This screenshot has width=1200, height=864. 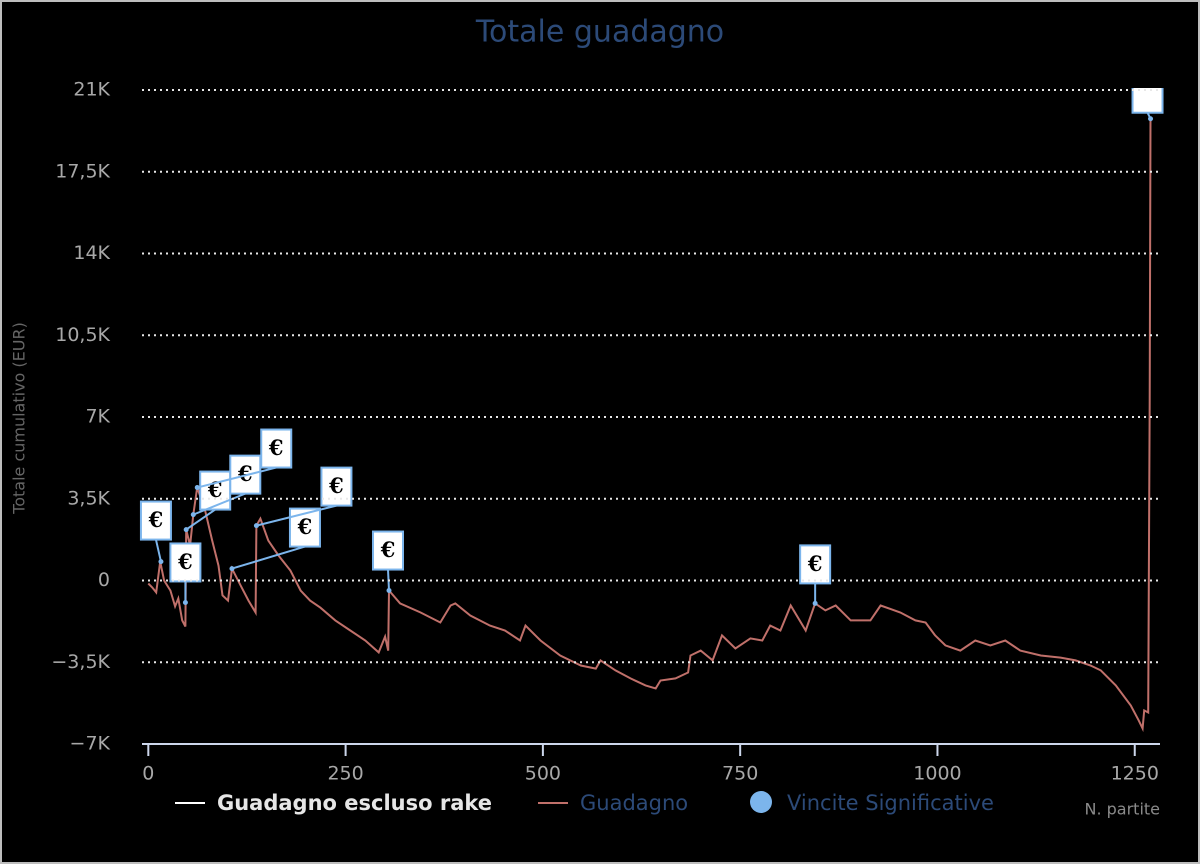 What do you see at coordinates (740, 774) in the screenshot?
I see `x-tick-label: 750` at bounding box center [740, 774].